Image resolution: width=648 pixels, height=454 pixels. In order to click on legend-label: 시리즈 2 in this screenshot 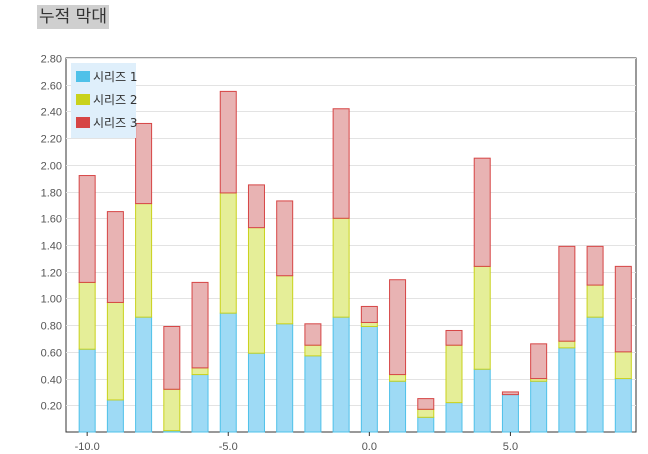, I will do `click(115, 100)`.